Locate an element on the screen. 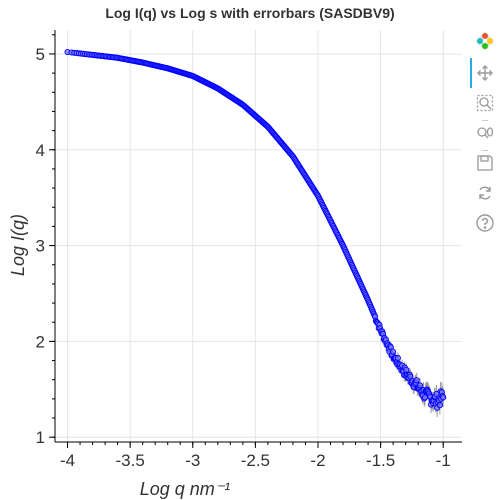 The image size is (500, 500). x-tick-label: -1.5 is located at coordinates (380, 460).